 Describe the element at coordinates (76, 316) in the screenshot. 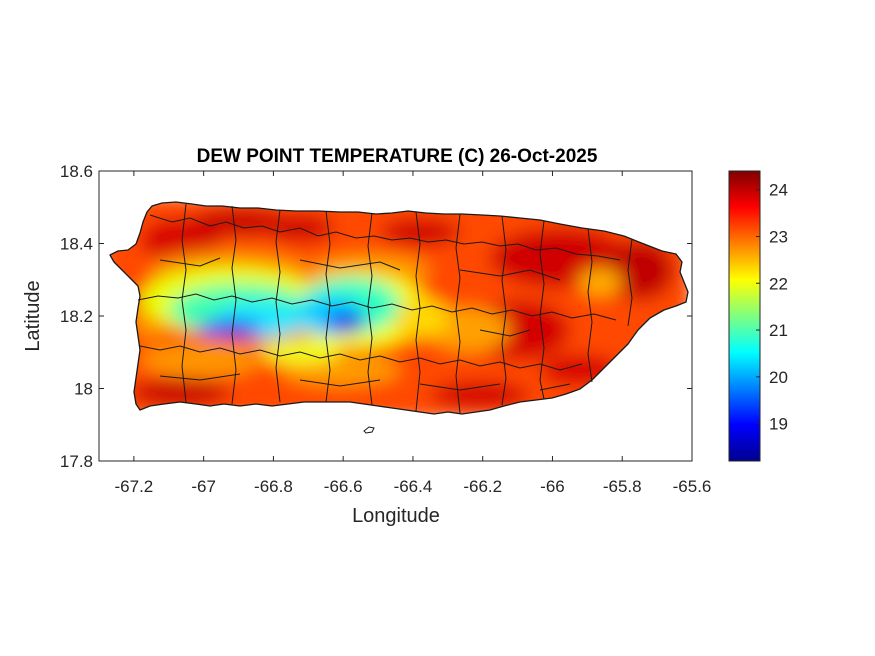

I see `y-tick-label: 18.2` at that location.